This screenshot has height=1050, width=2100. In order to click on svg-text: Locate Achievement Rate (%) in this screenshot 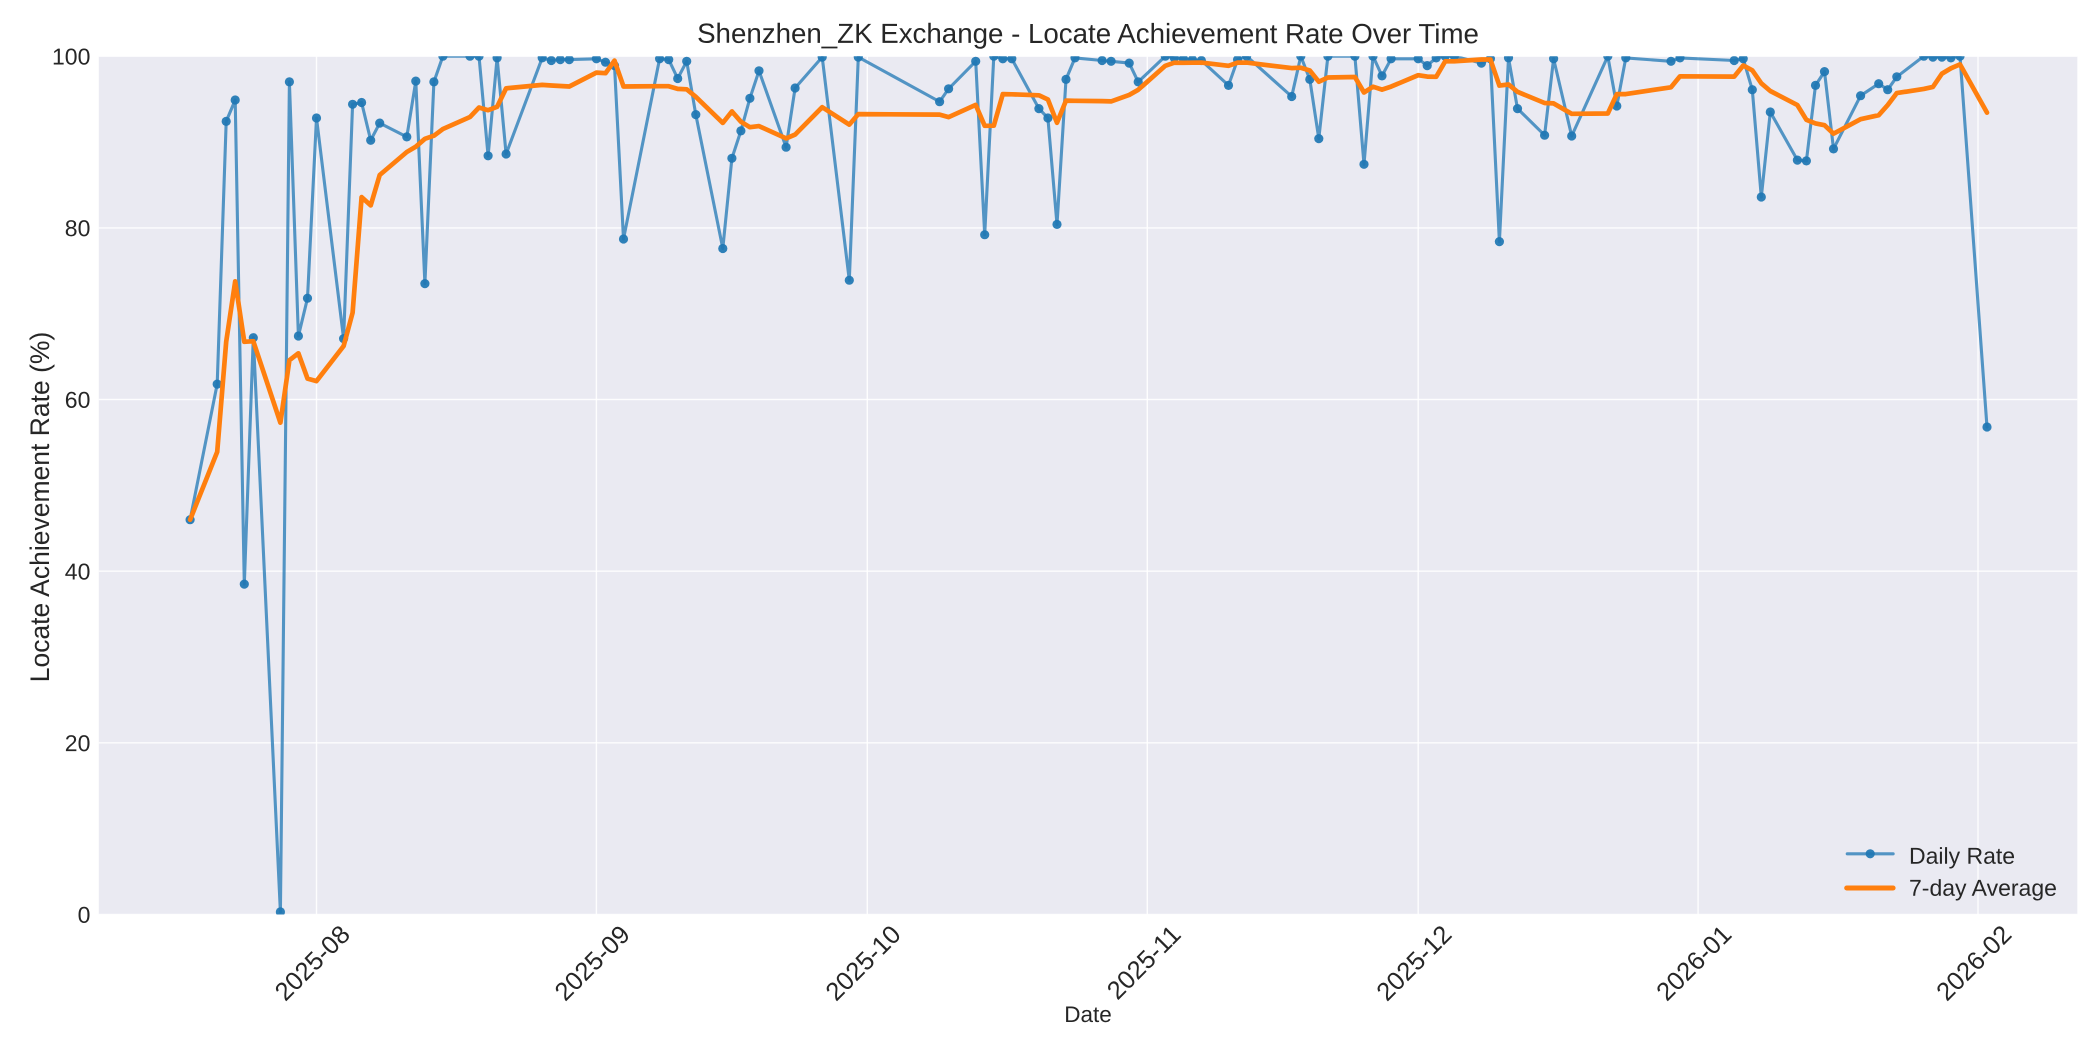, I will do `click(40, 507)`.